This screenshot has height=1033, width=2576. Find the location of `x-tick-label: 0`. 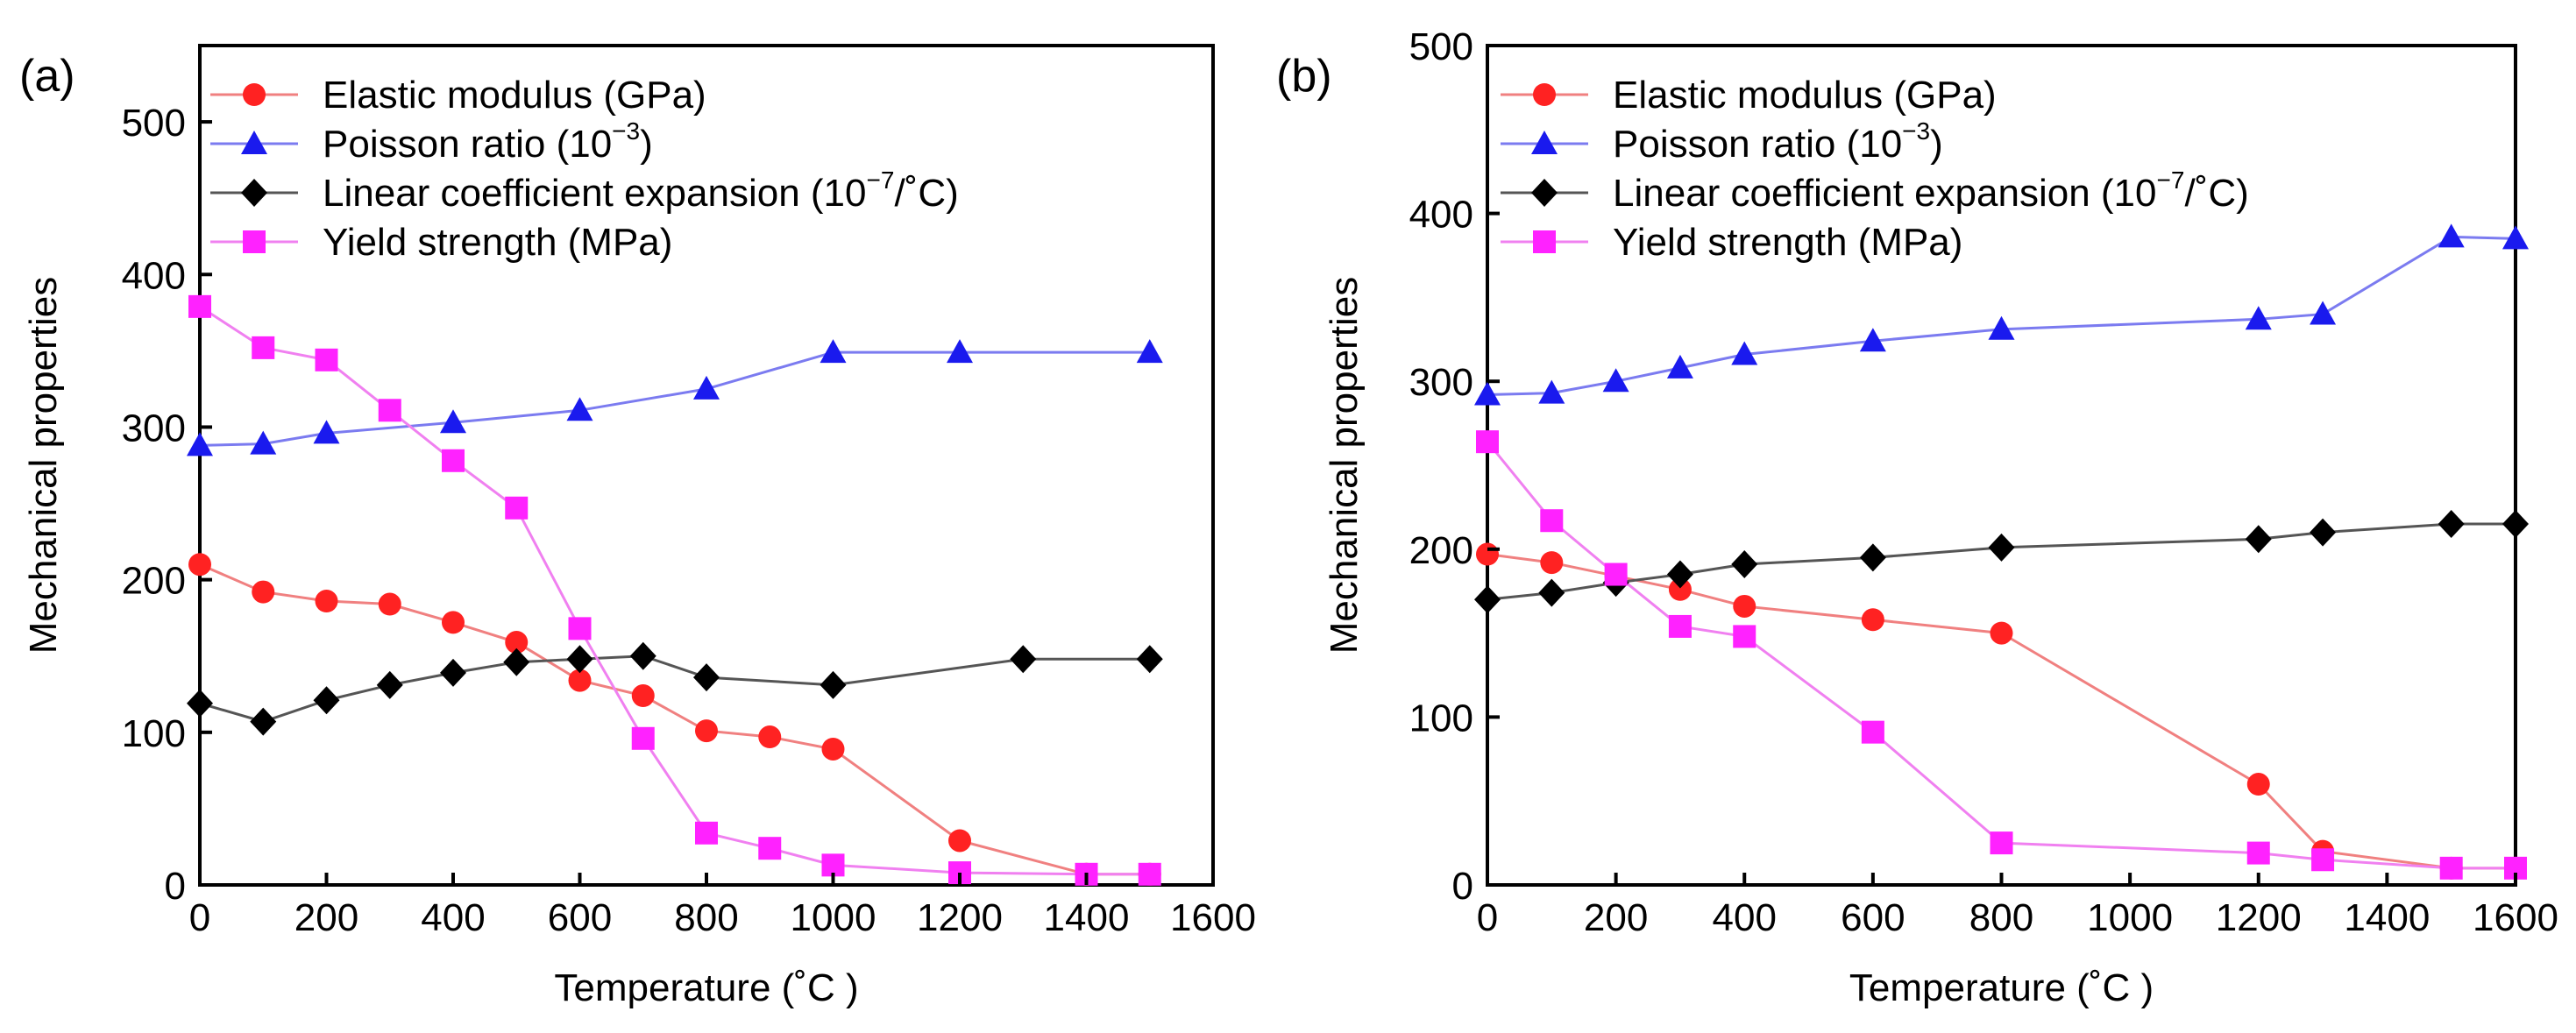

x-tick-label: 0 is located at coordinates (1487, 917).